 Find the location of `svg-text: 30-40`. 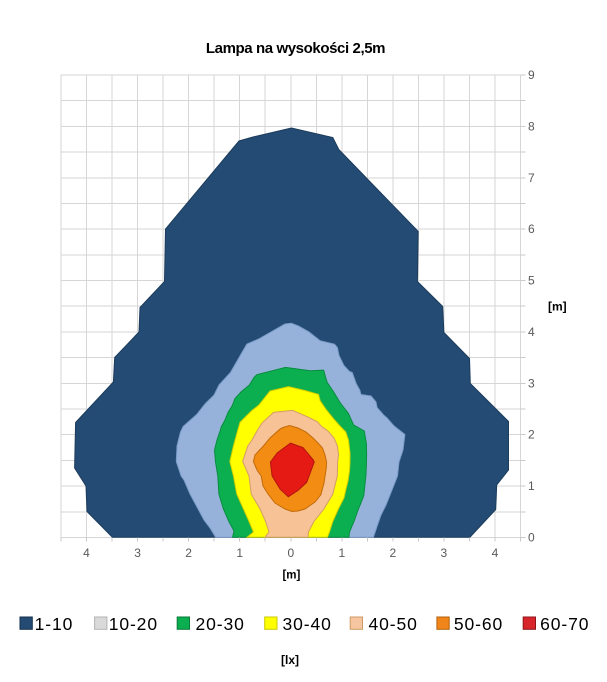

svg-text: 30-40 is located at coordinates (307, 624).